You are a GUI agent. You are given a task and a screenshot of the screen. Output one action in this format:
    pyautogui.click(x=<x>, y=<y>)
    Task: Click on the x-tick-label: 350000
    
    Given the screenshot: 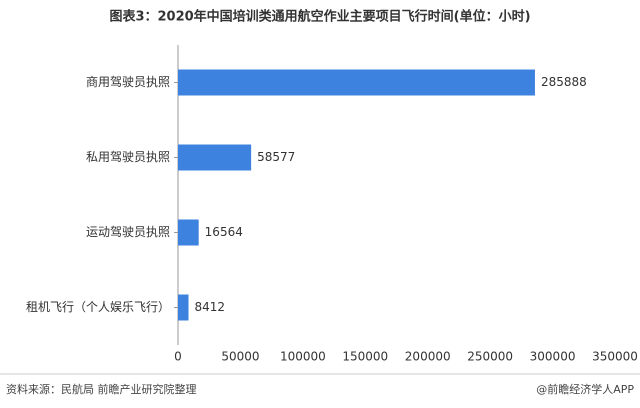 What is the action you would take?
    pyautogui.click(x=615, y=357)
    